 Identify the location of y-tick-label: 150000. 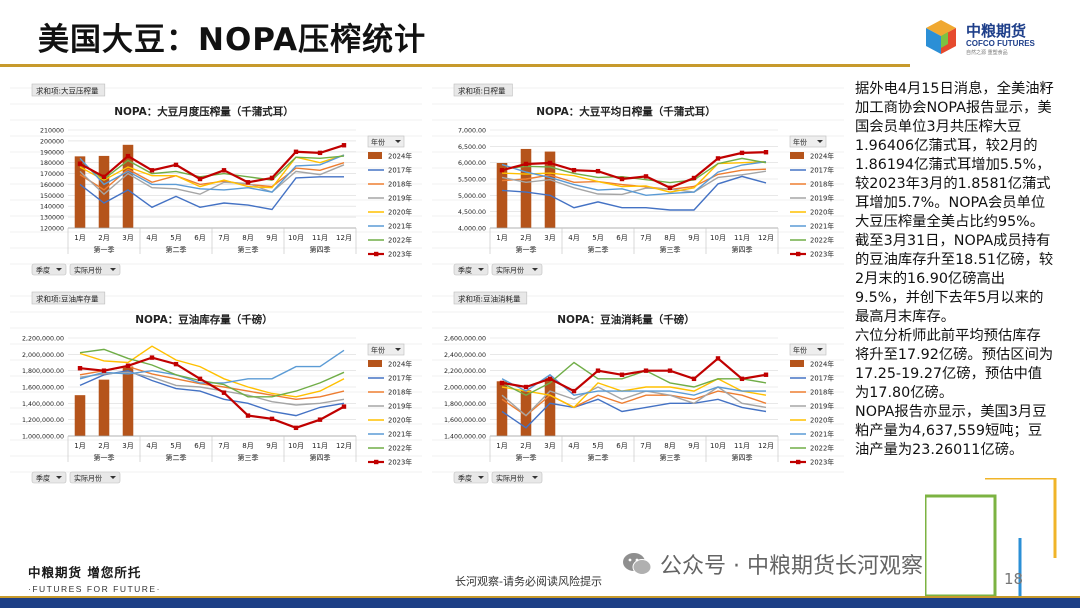
(52, 196).